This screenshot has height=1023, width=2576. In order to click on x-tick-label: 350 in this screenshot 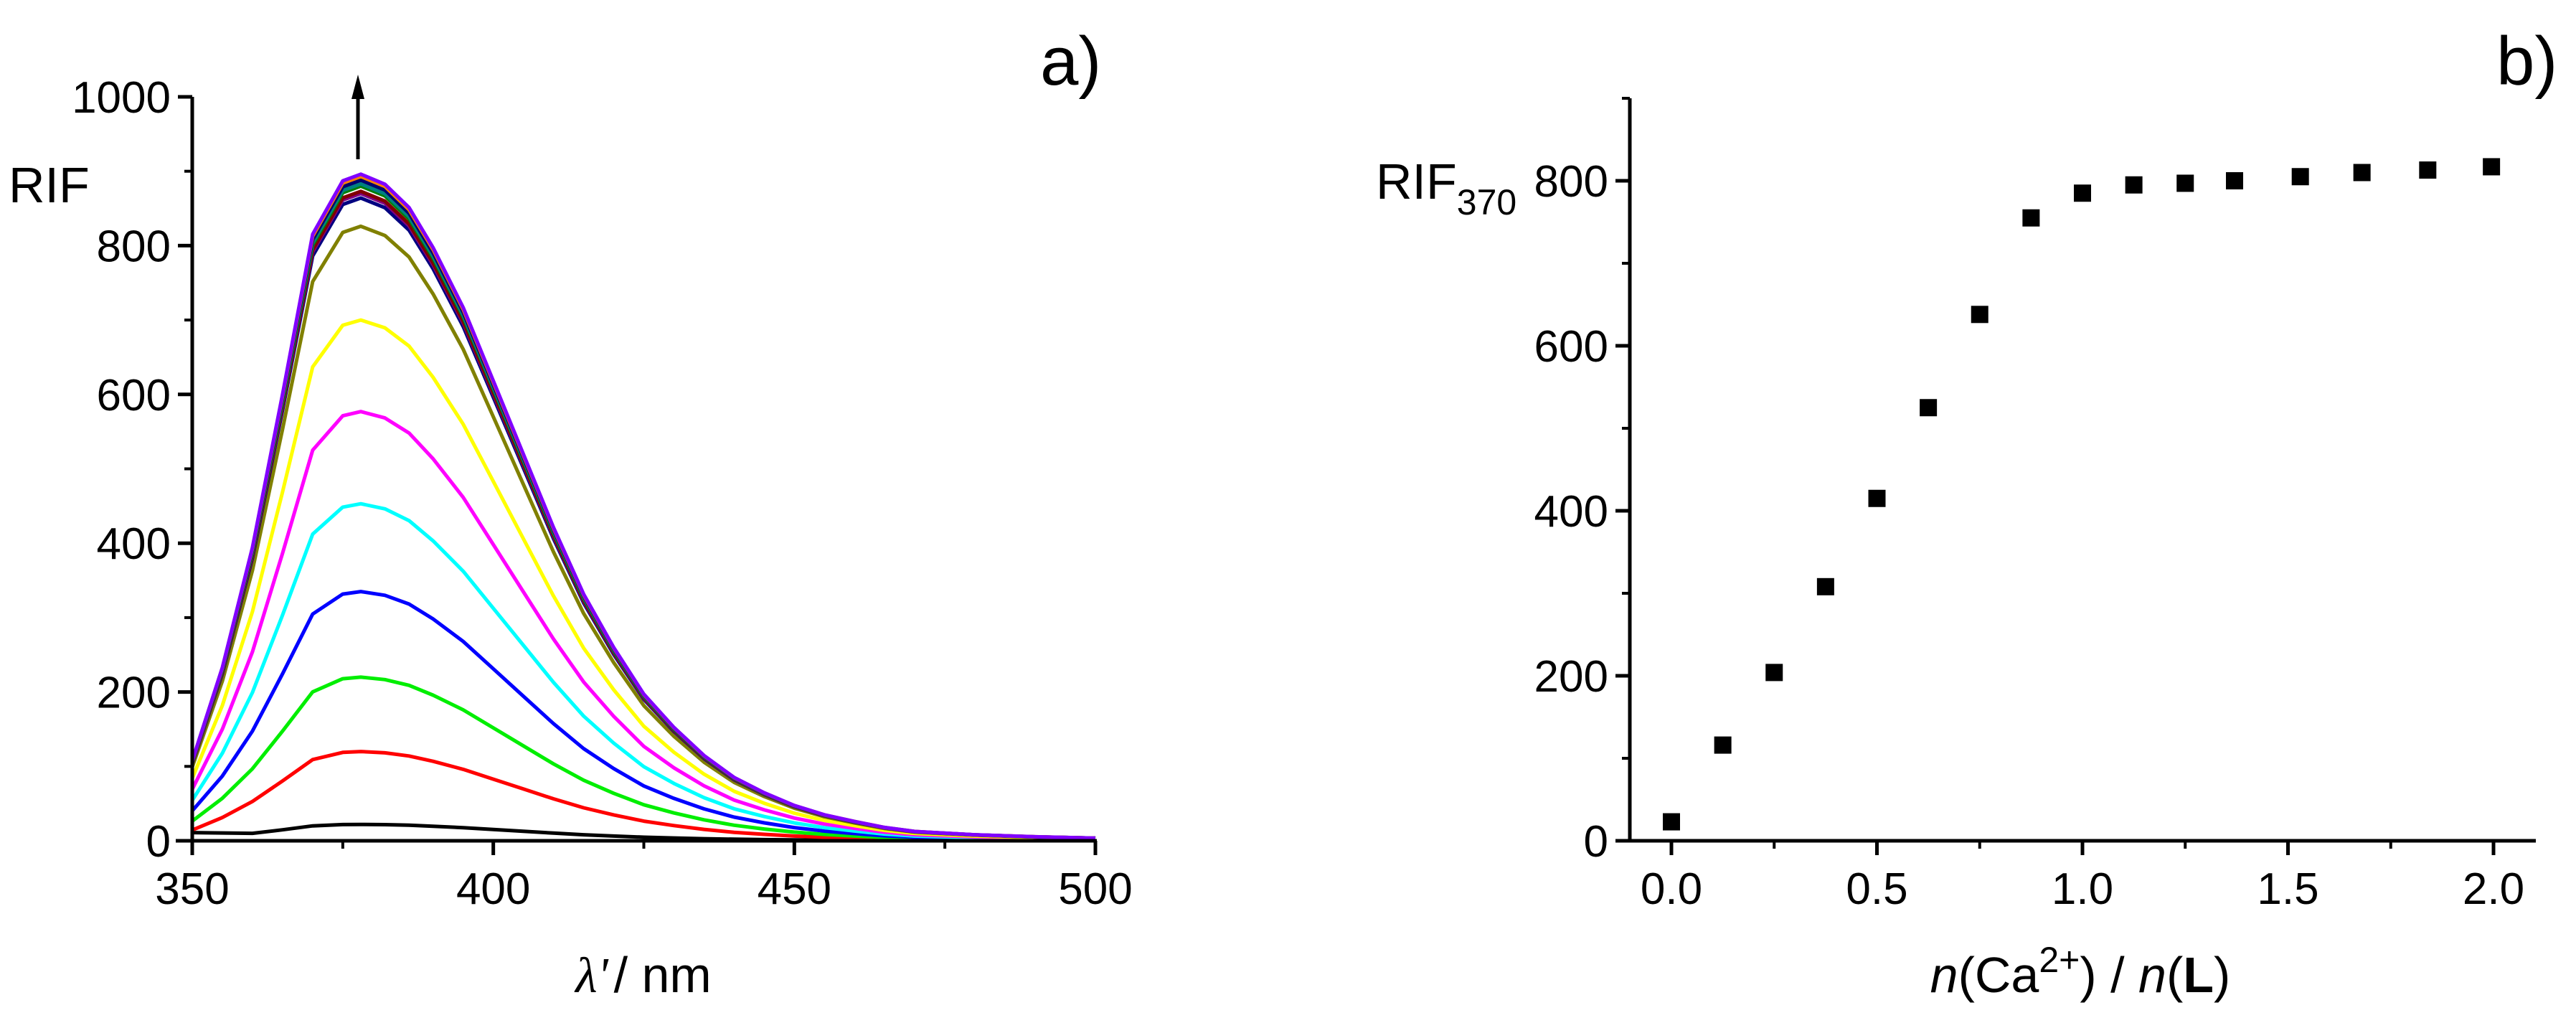, I will do `click(192, 889)`.